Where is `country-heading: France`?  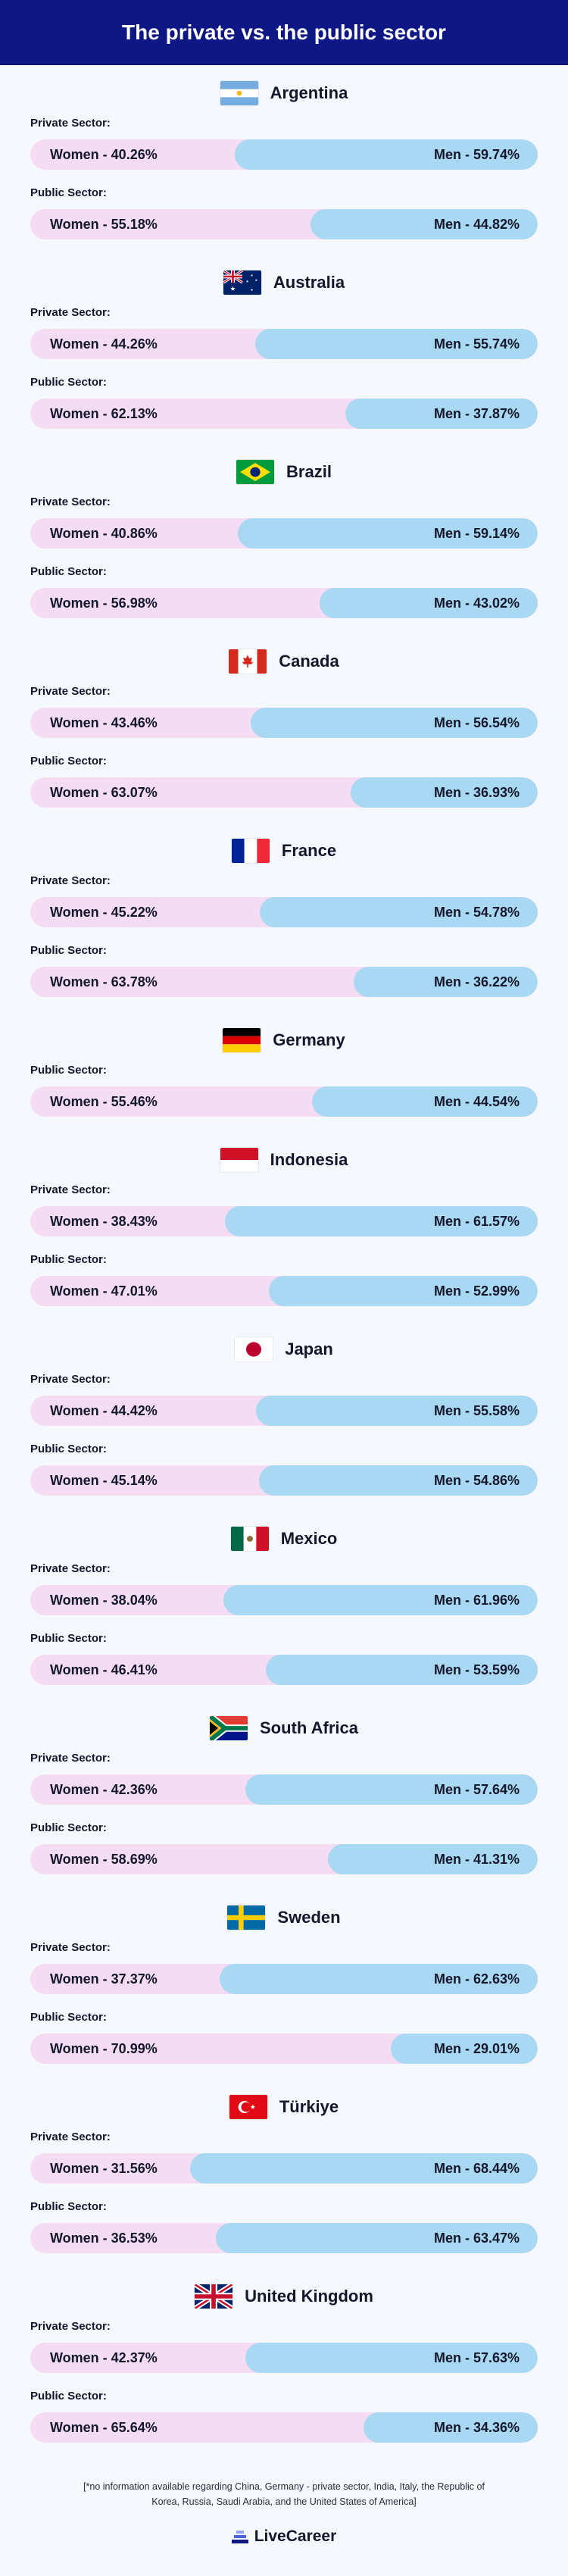
country-heading: France is located at coordinates (284, 848).